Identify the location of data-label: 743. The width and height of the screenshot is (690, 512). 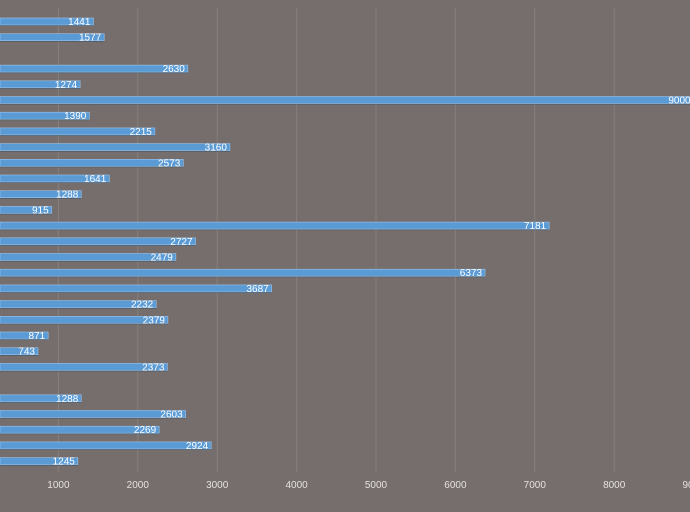
(26, 352).